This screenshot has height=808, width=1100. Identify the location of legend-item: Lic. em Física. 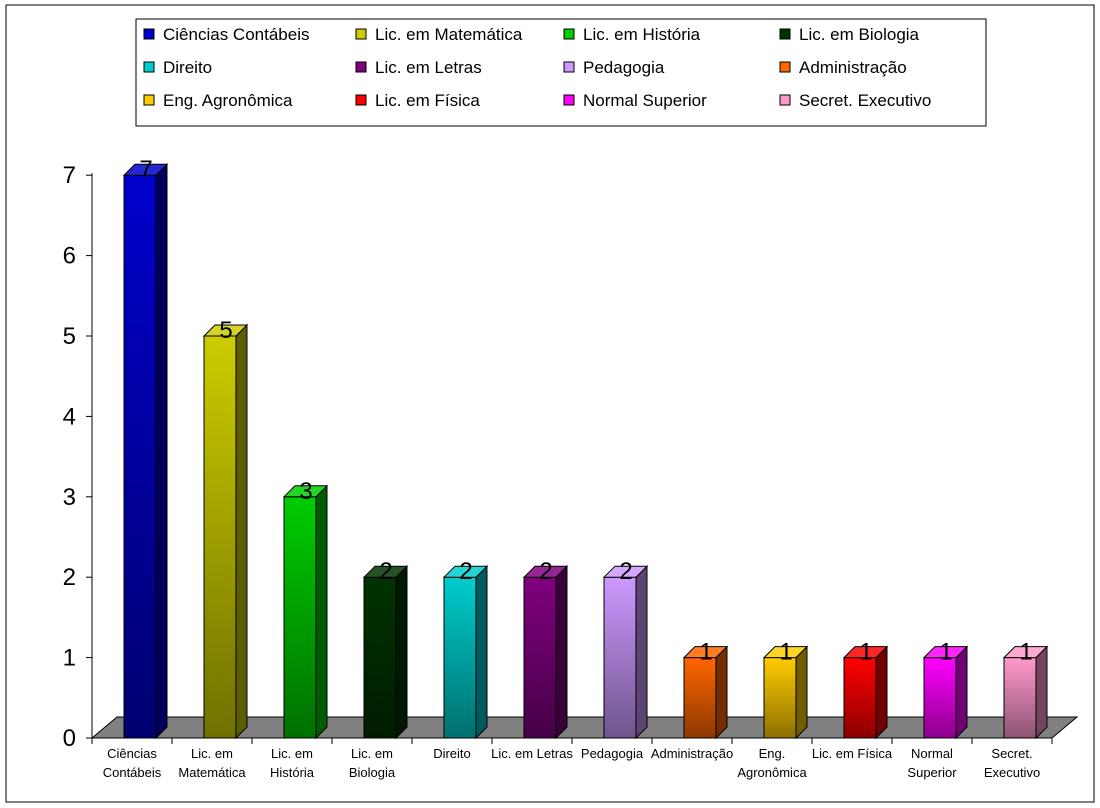
(417, 100).